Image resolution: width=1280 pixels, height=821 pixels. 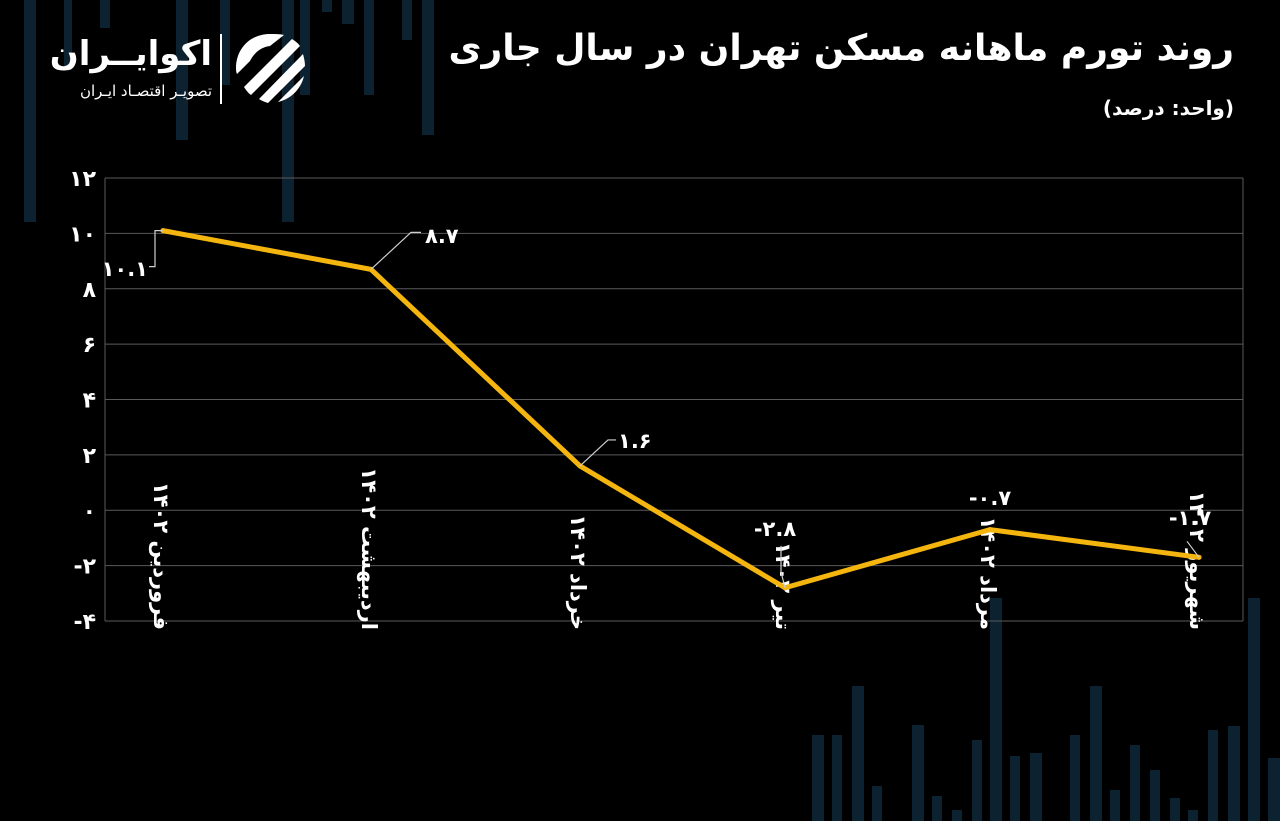 What do you see at coordinates (82, 179) in the screenshot?
I see `y-tick-label: ۱۲` at bounding box center [82, 179].